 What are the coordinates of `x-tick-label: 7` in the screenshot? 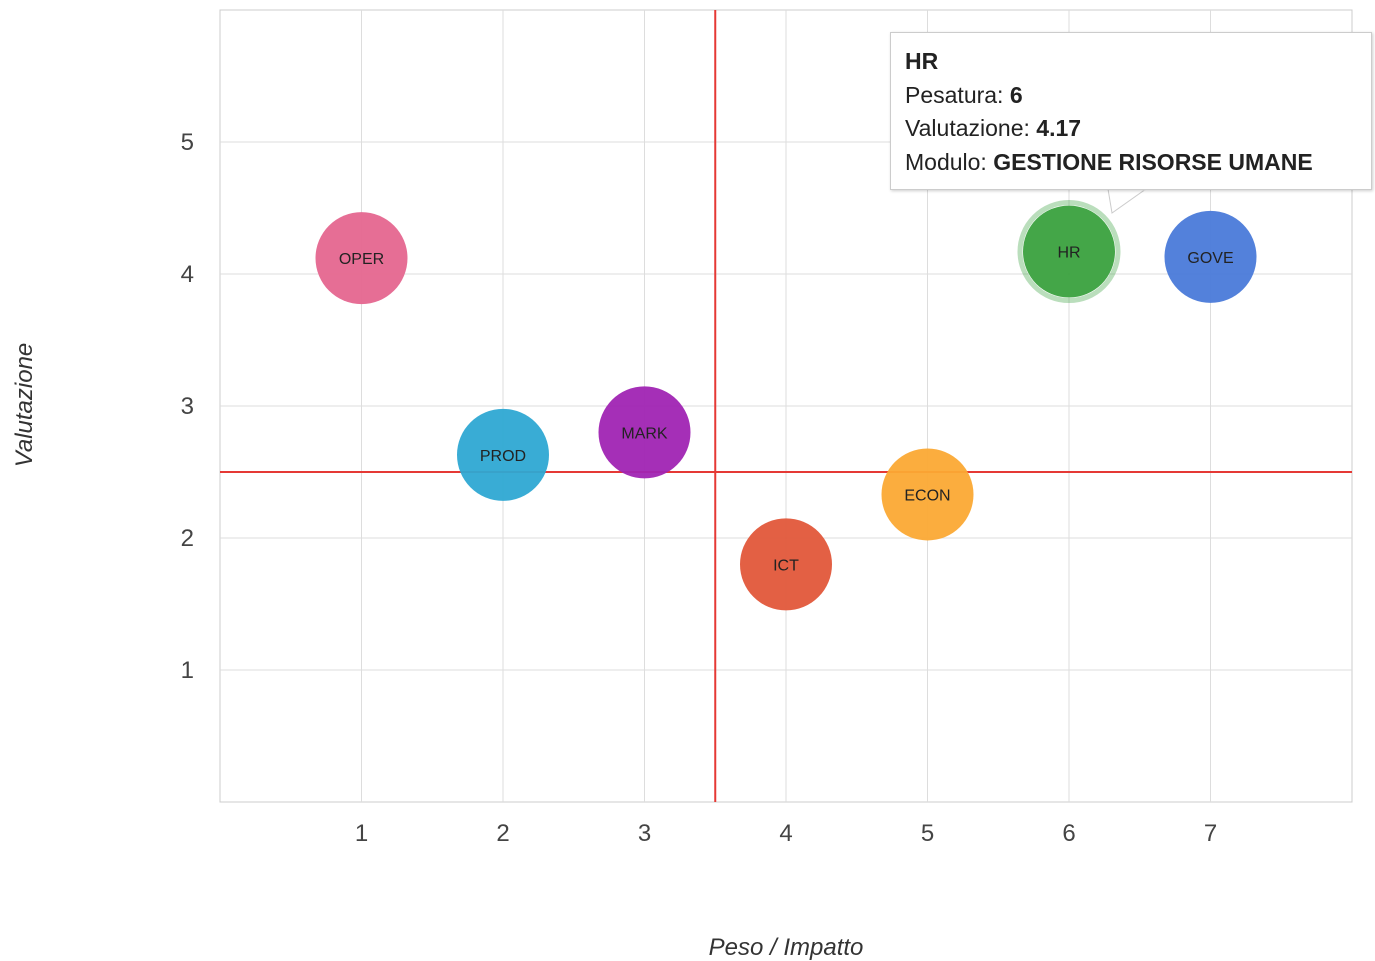 It's located at (1210, 833).